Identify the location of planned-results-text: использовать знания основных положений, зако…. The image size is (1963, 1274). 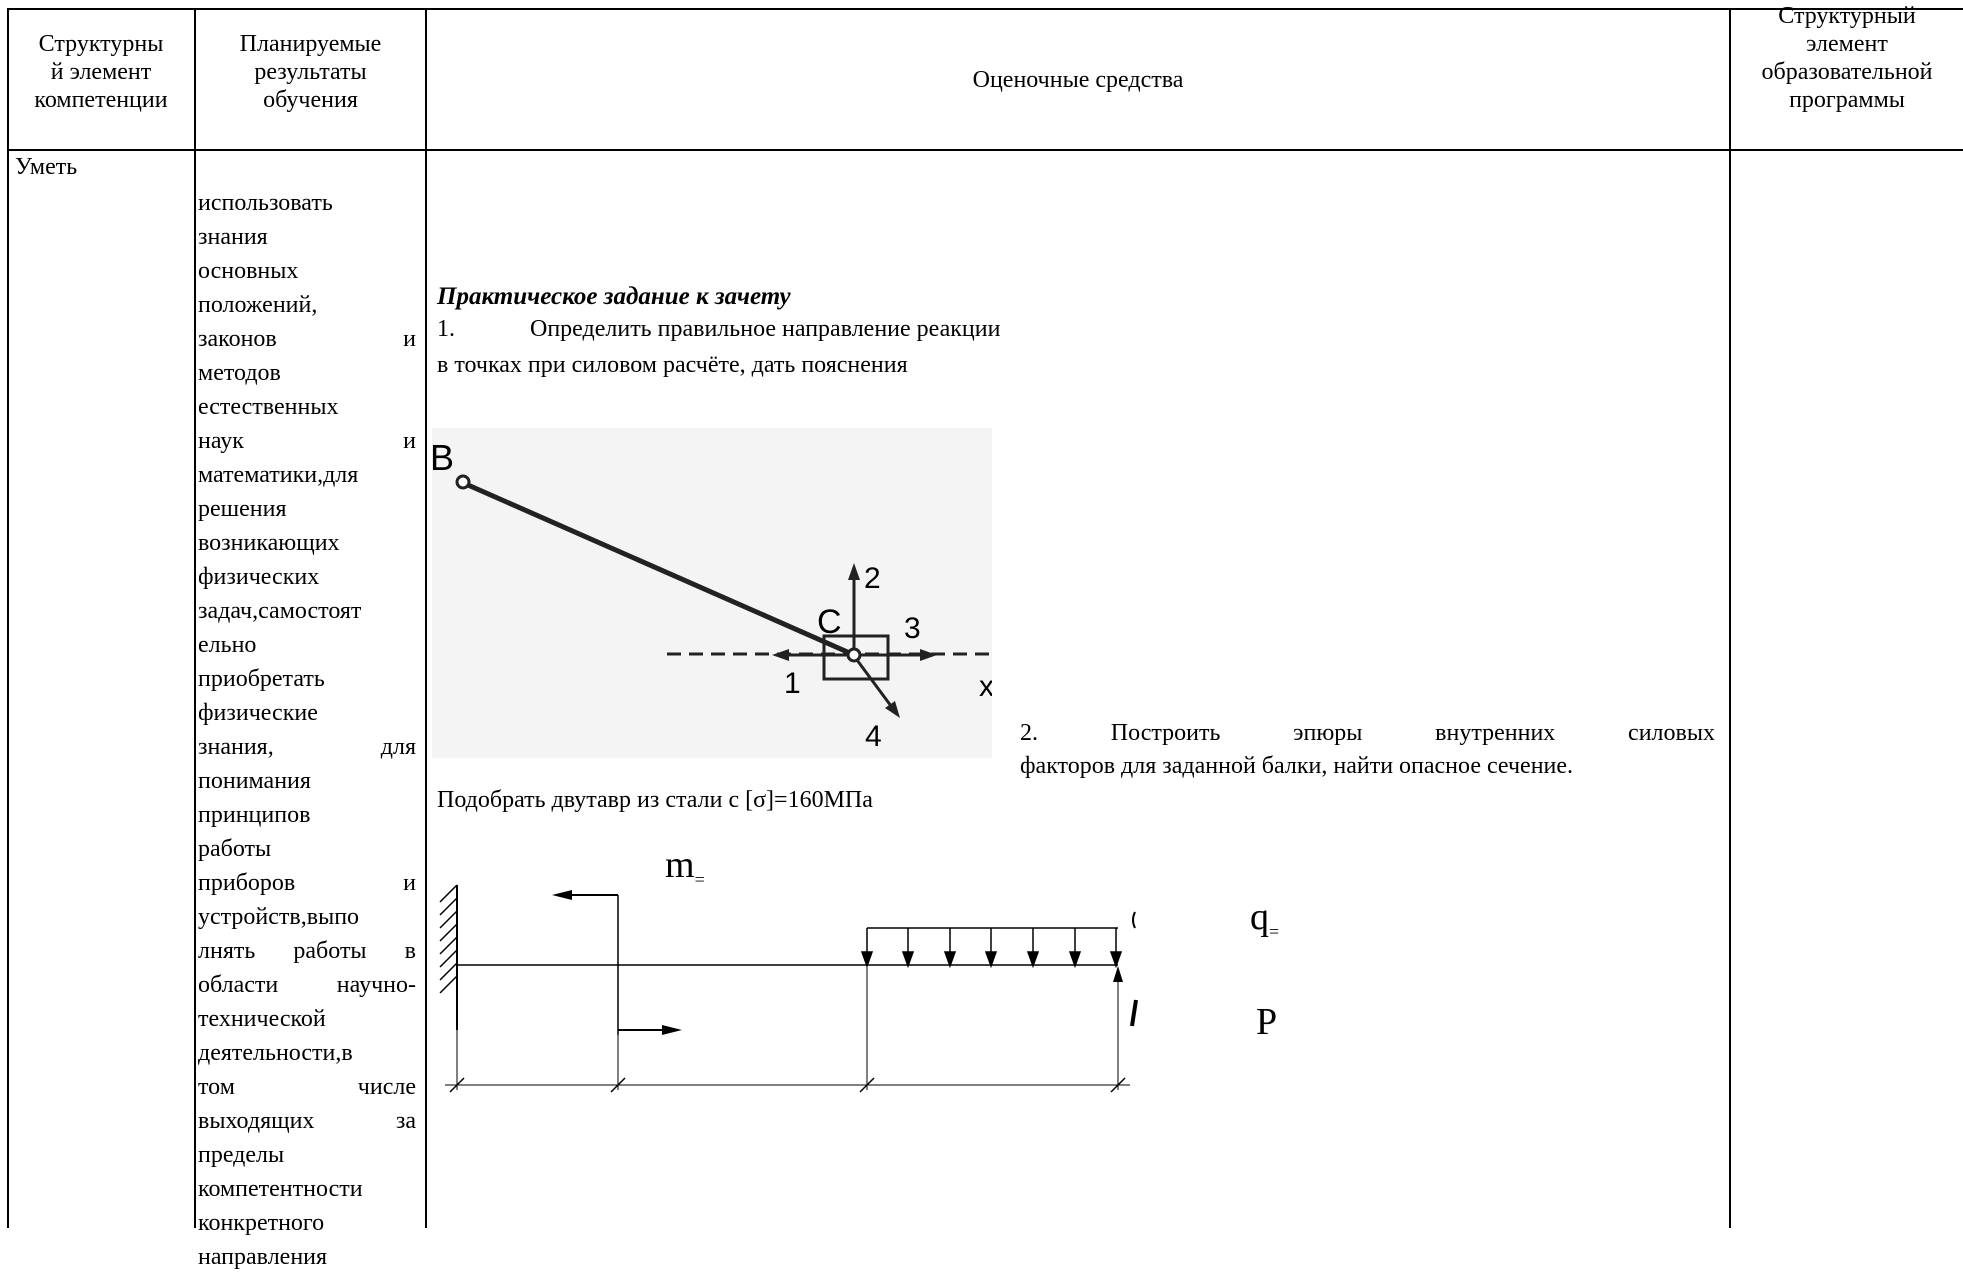
(307, 730).